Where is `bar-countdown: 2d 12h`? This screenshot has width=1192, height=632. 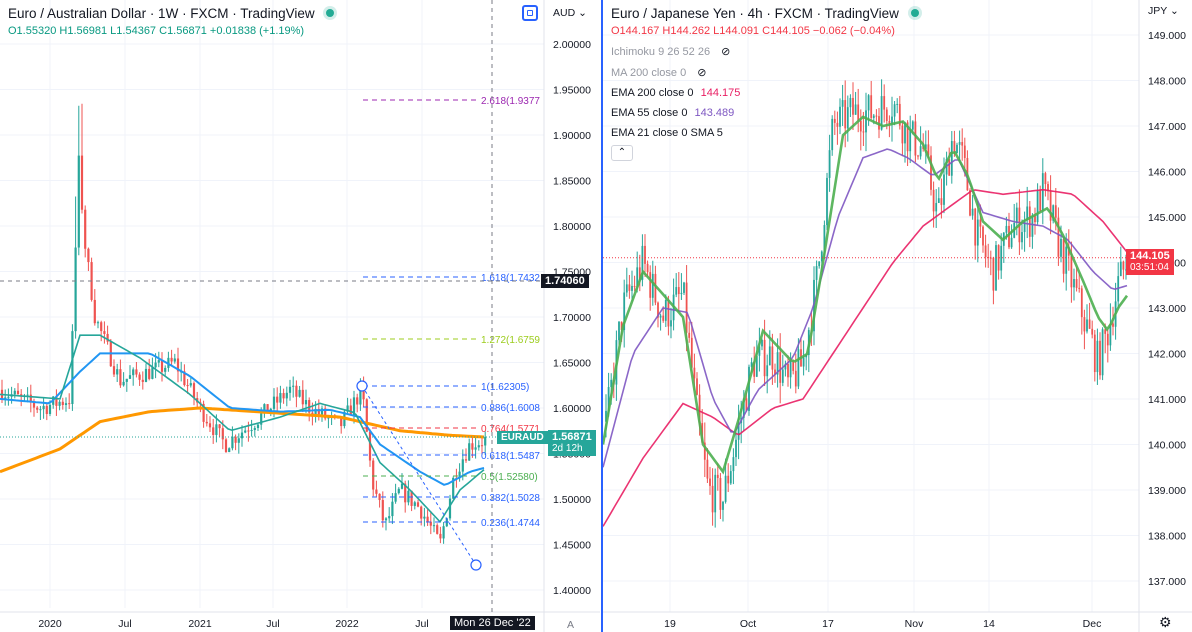
bar-countdown: 2d 12h is located at coordinates (567, 448).